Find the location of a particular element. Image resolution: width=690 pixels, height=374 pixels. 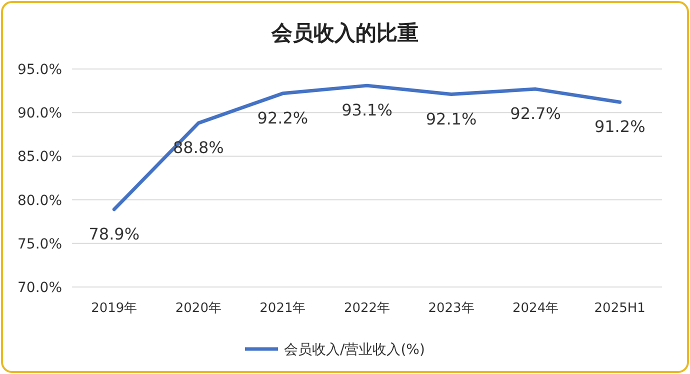

x-tick-label: 2025H1 is located at coordinates (620, 308).